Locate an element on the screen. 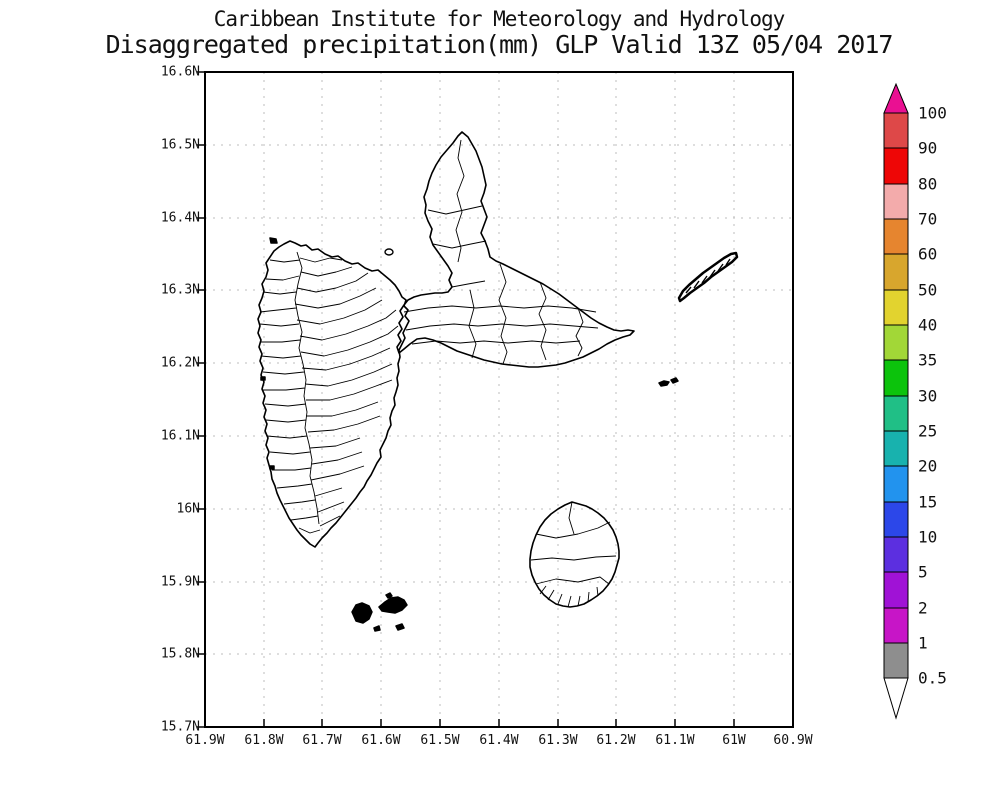  colorbar-label: 2 is located at coordinates (923, 608).